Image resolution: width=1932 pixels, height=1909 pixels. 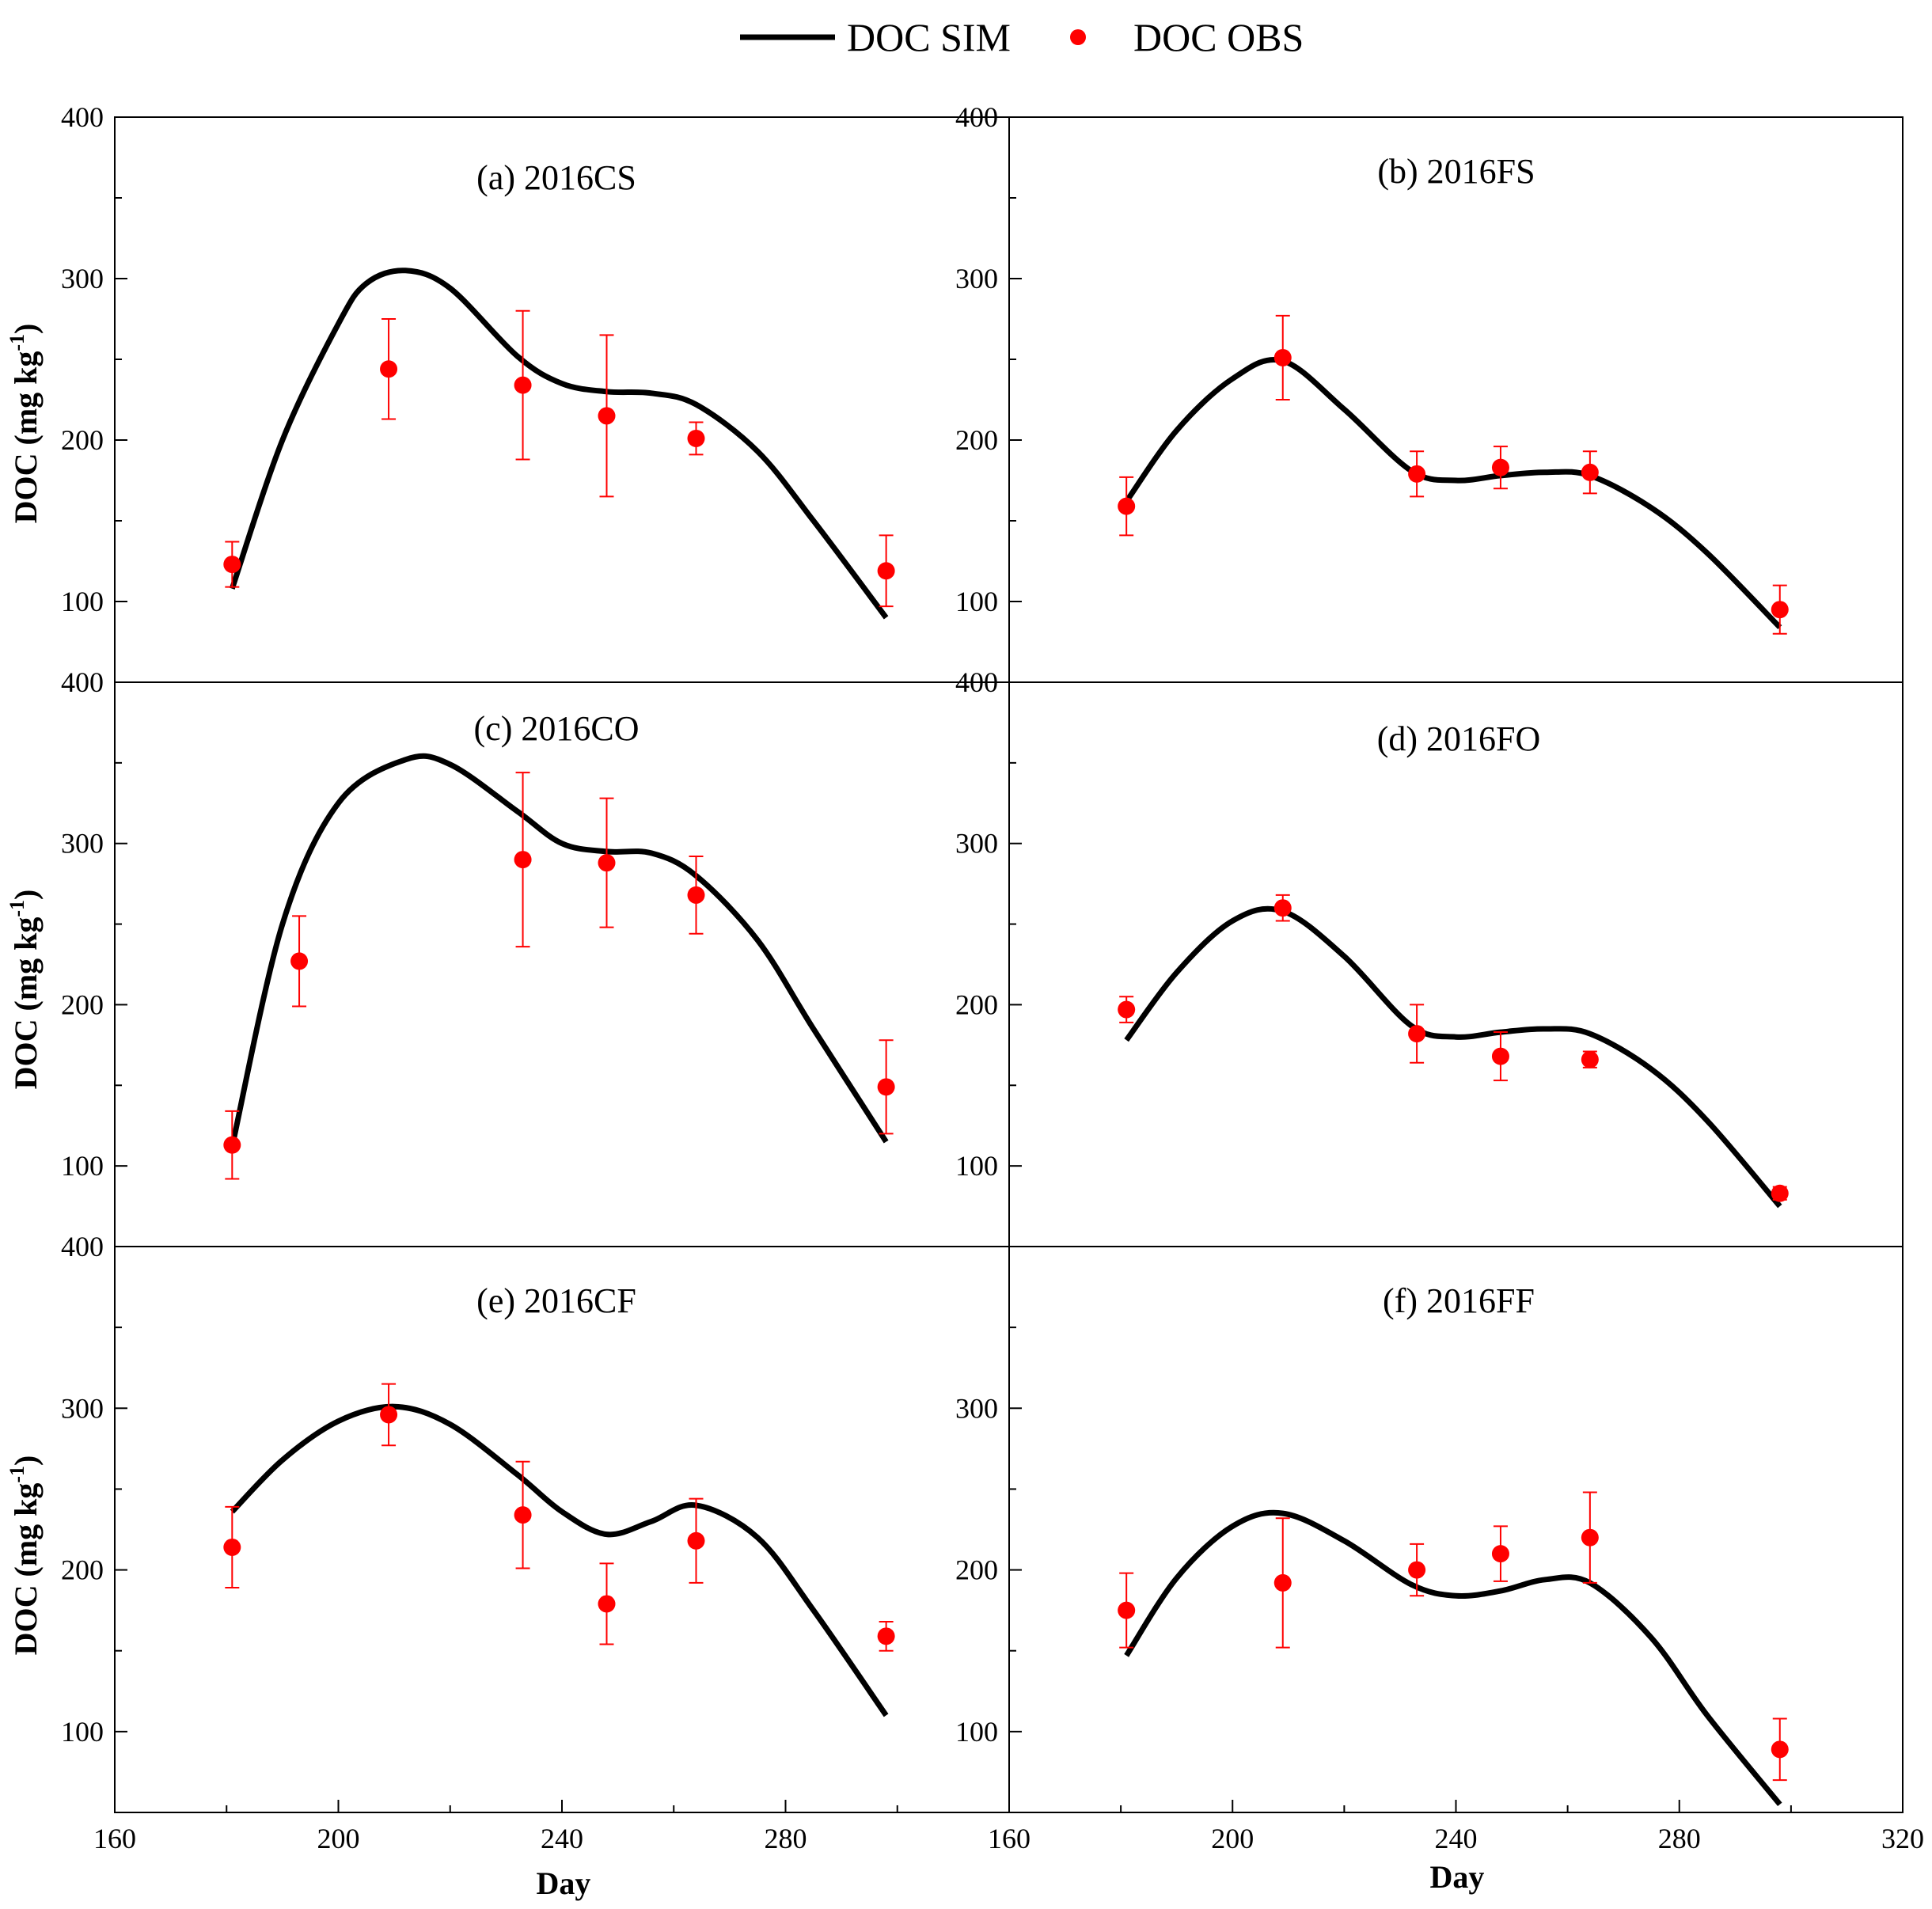 I want to click on legend-obs-label: DOC OBS, so click(x=1218, y=37).